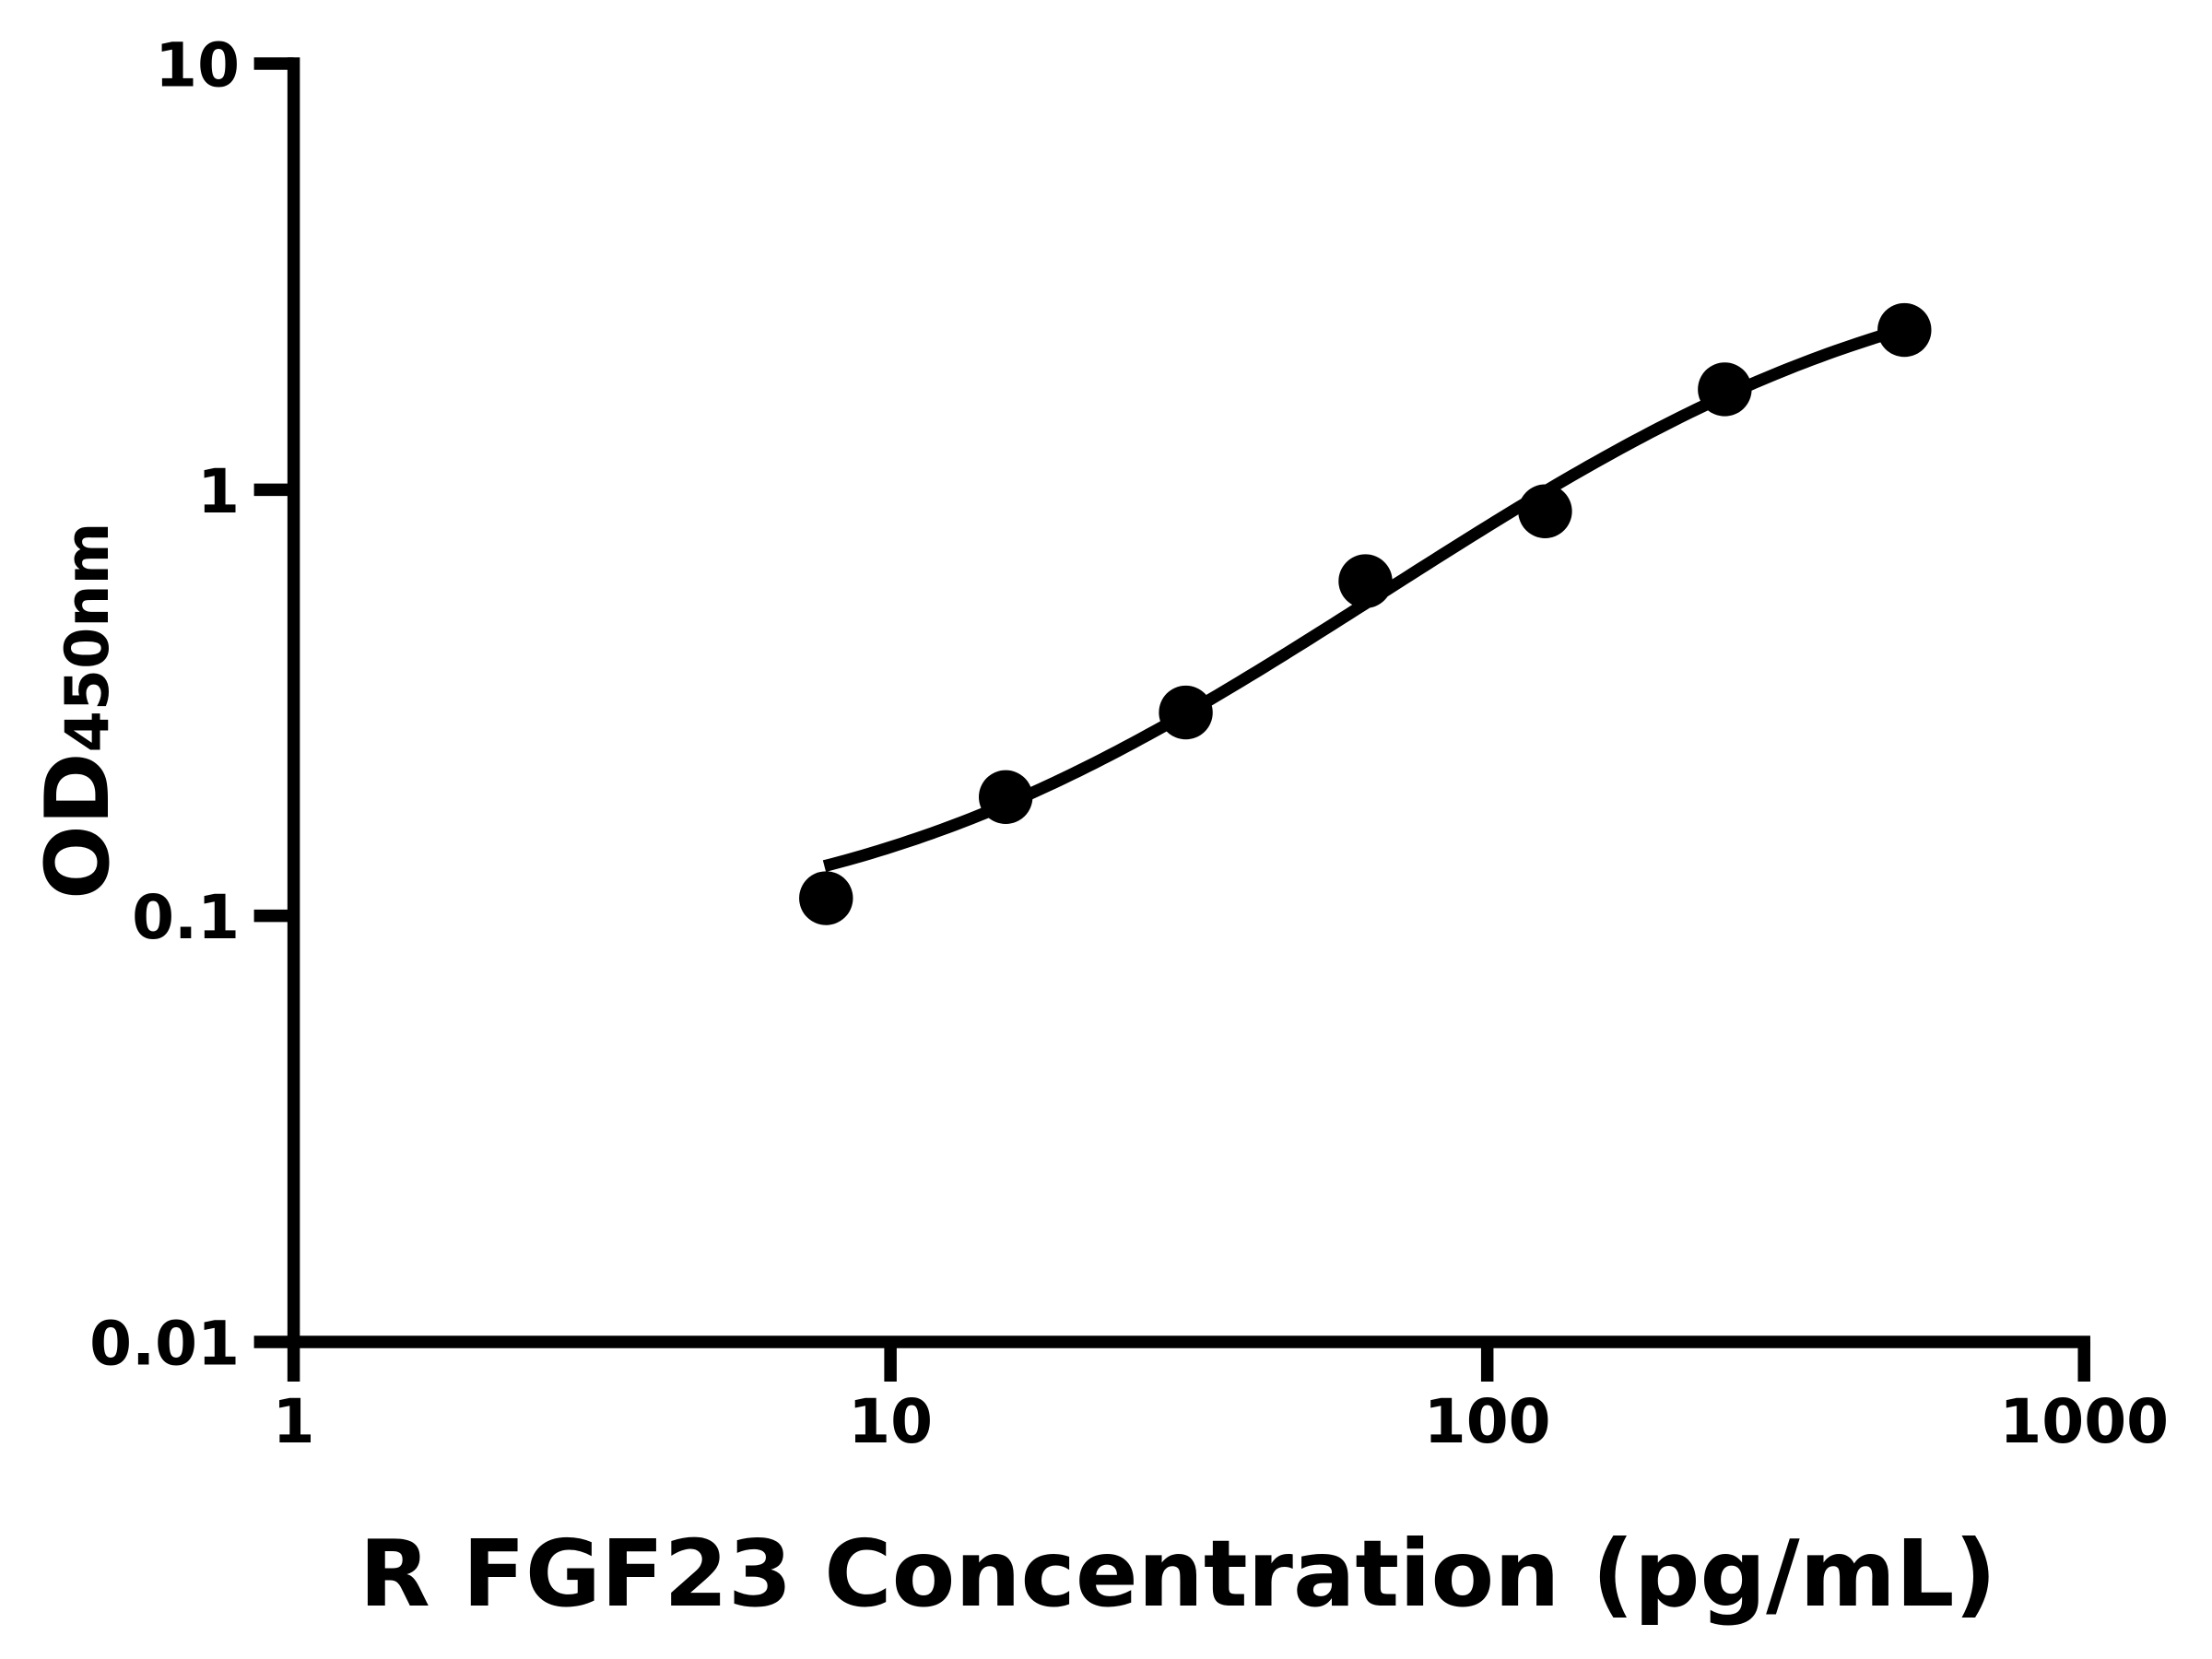 This screenshot has width=2212, height=1659. Describe the element at coordinates (197, 65) in the screenshot. I see `y-tick-label: 10` at that location.